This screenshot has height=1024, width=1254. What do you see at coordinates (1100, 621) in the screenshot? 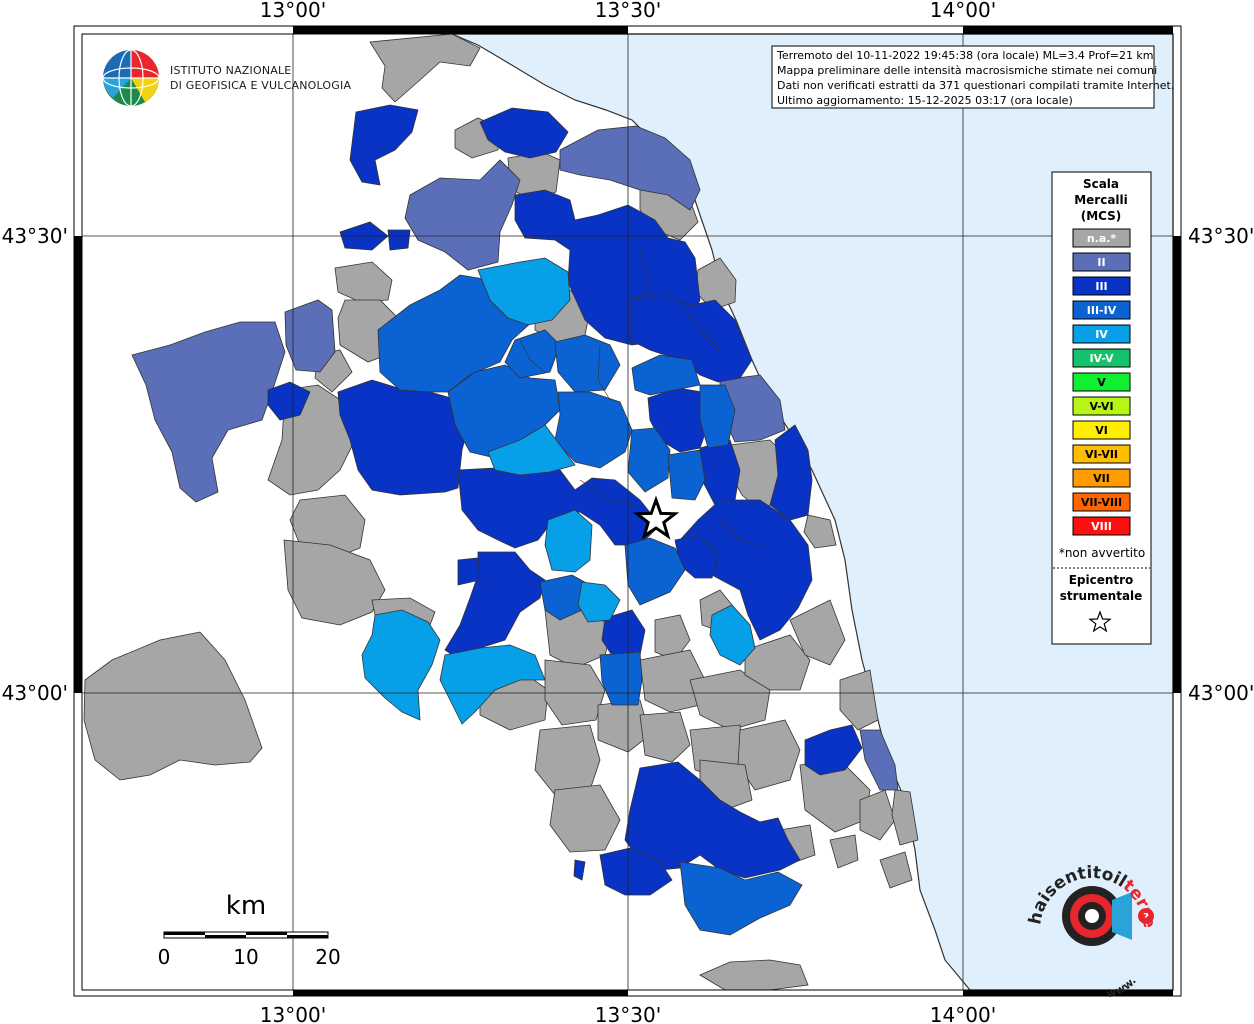
I see `legend-star-icon` at bounding box center [1100, 621].